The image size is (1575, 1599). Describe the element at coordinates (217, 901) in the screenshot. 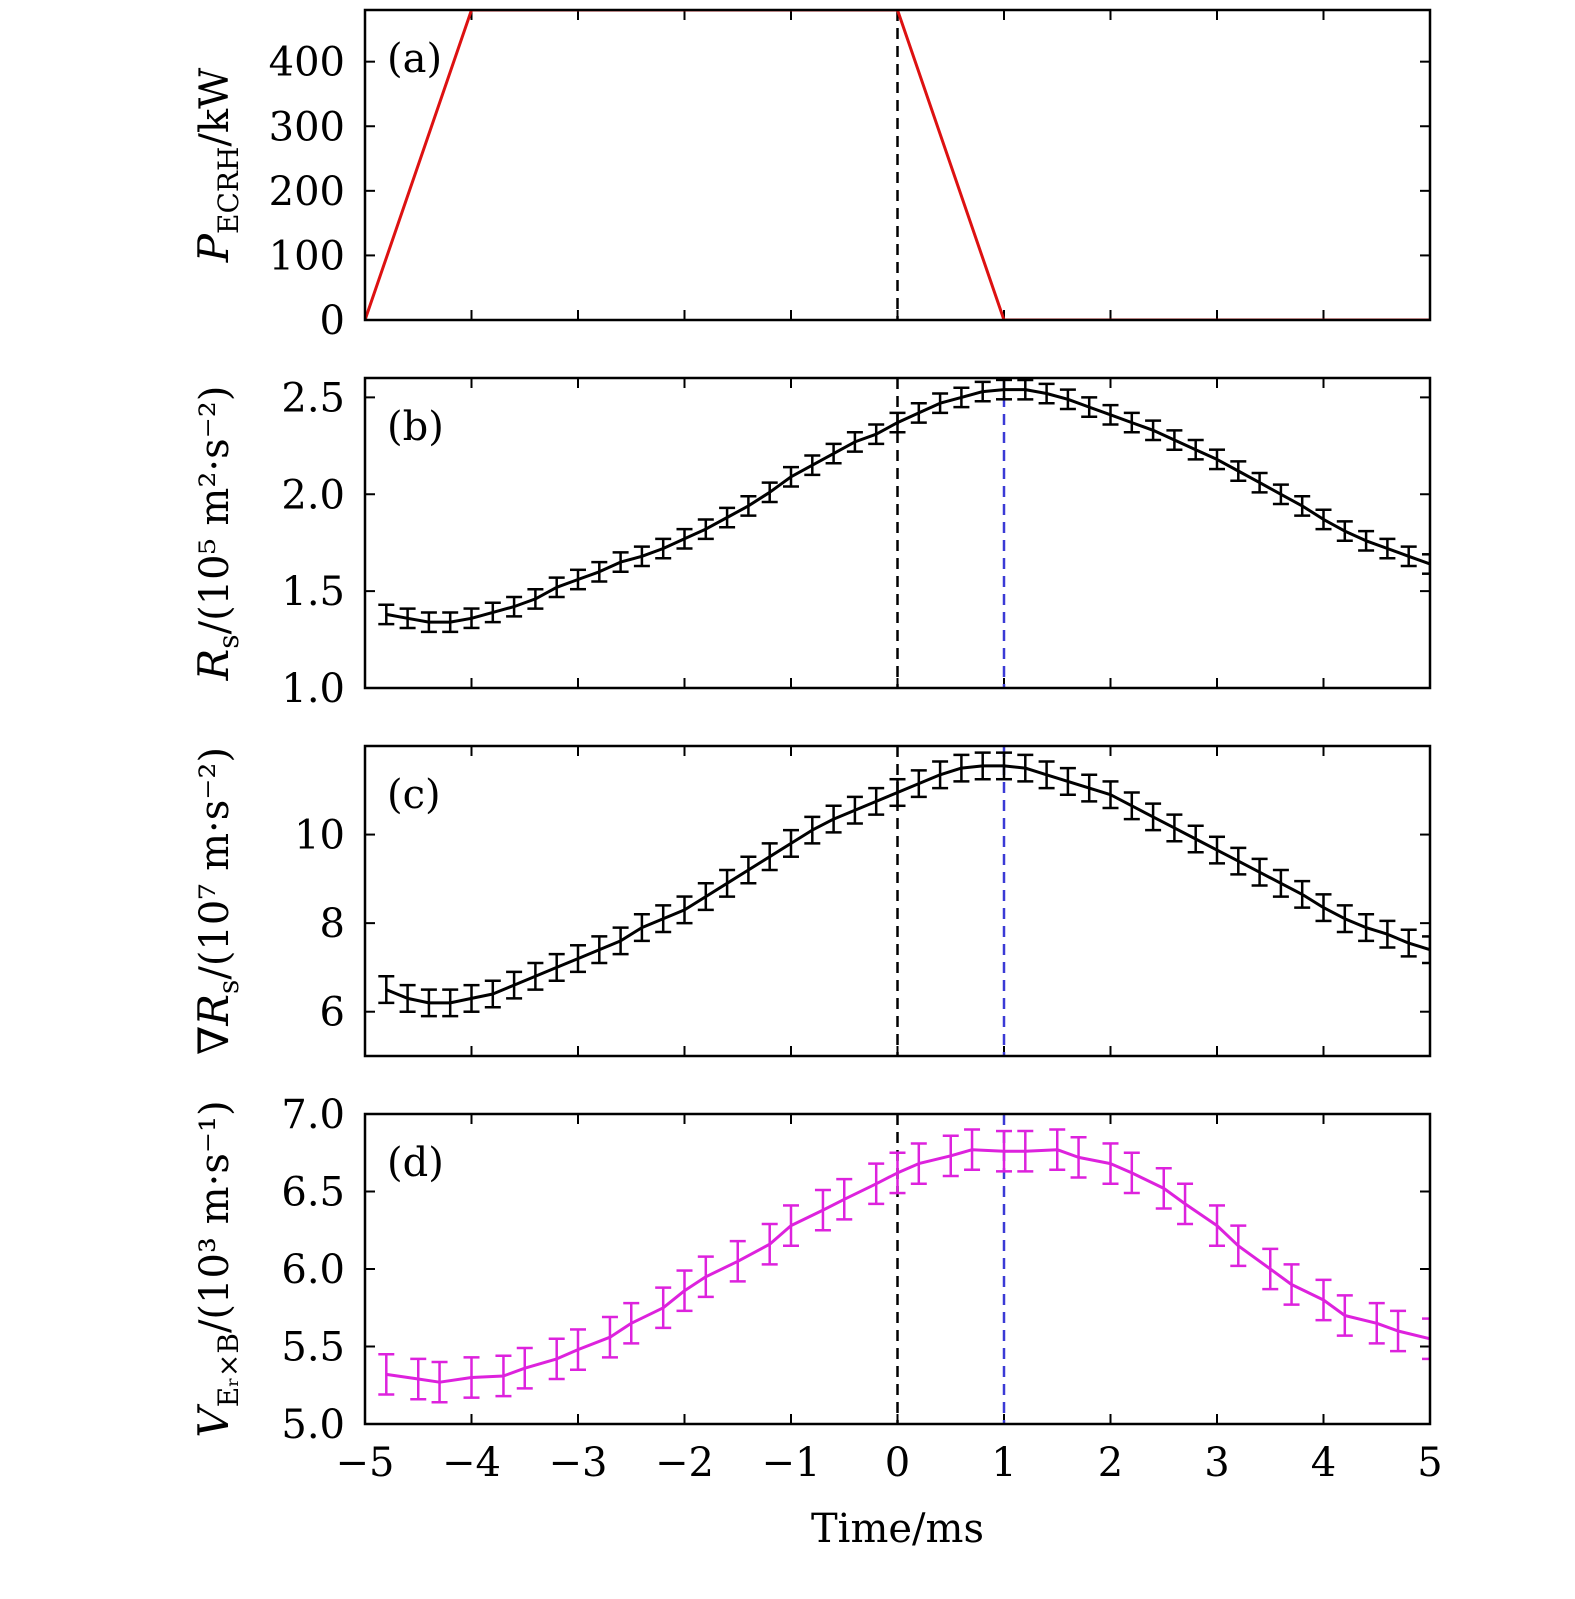

I see `y-axis-label-c: ∇Rs/(10⁷ m·s⁻²)` at that location.